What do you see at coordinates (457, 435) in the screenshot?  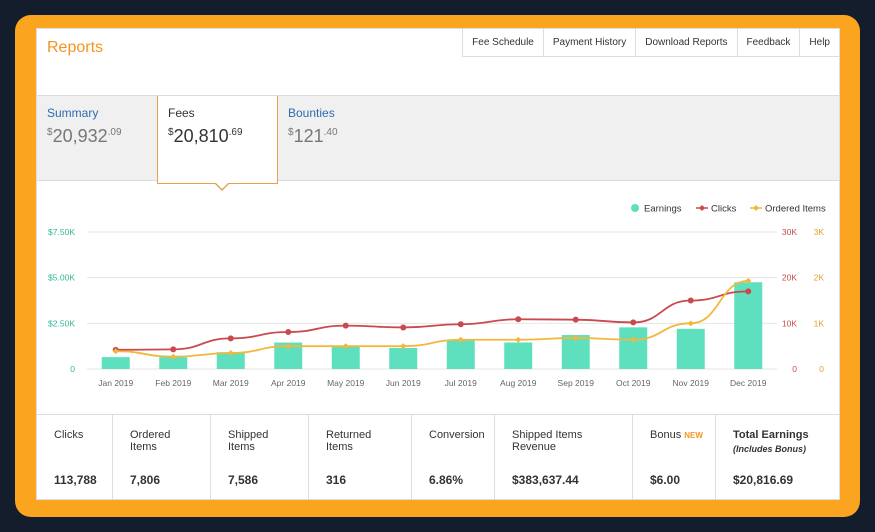 I see `stat-label: Conversion` at bounding box center [457, 435].